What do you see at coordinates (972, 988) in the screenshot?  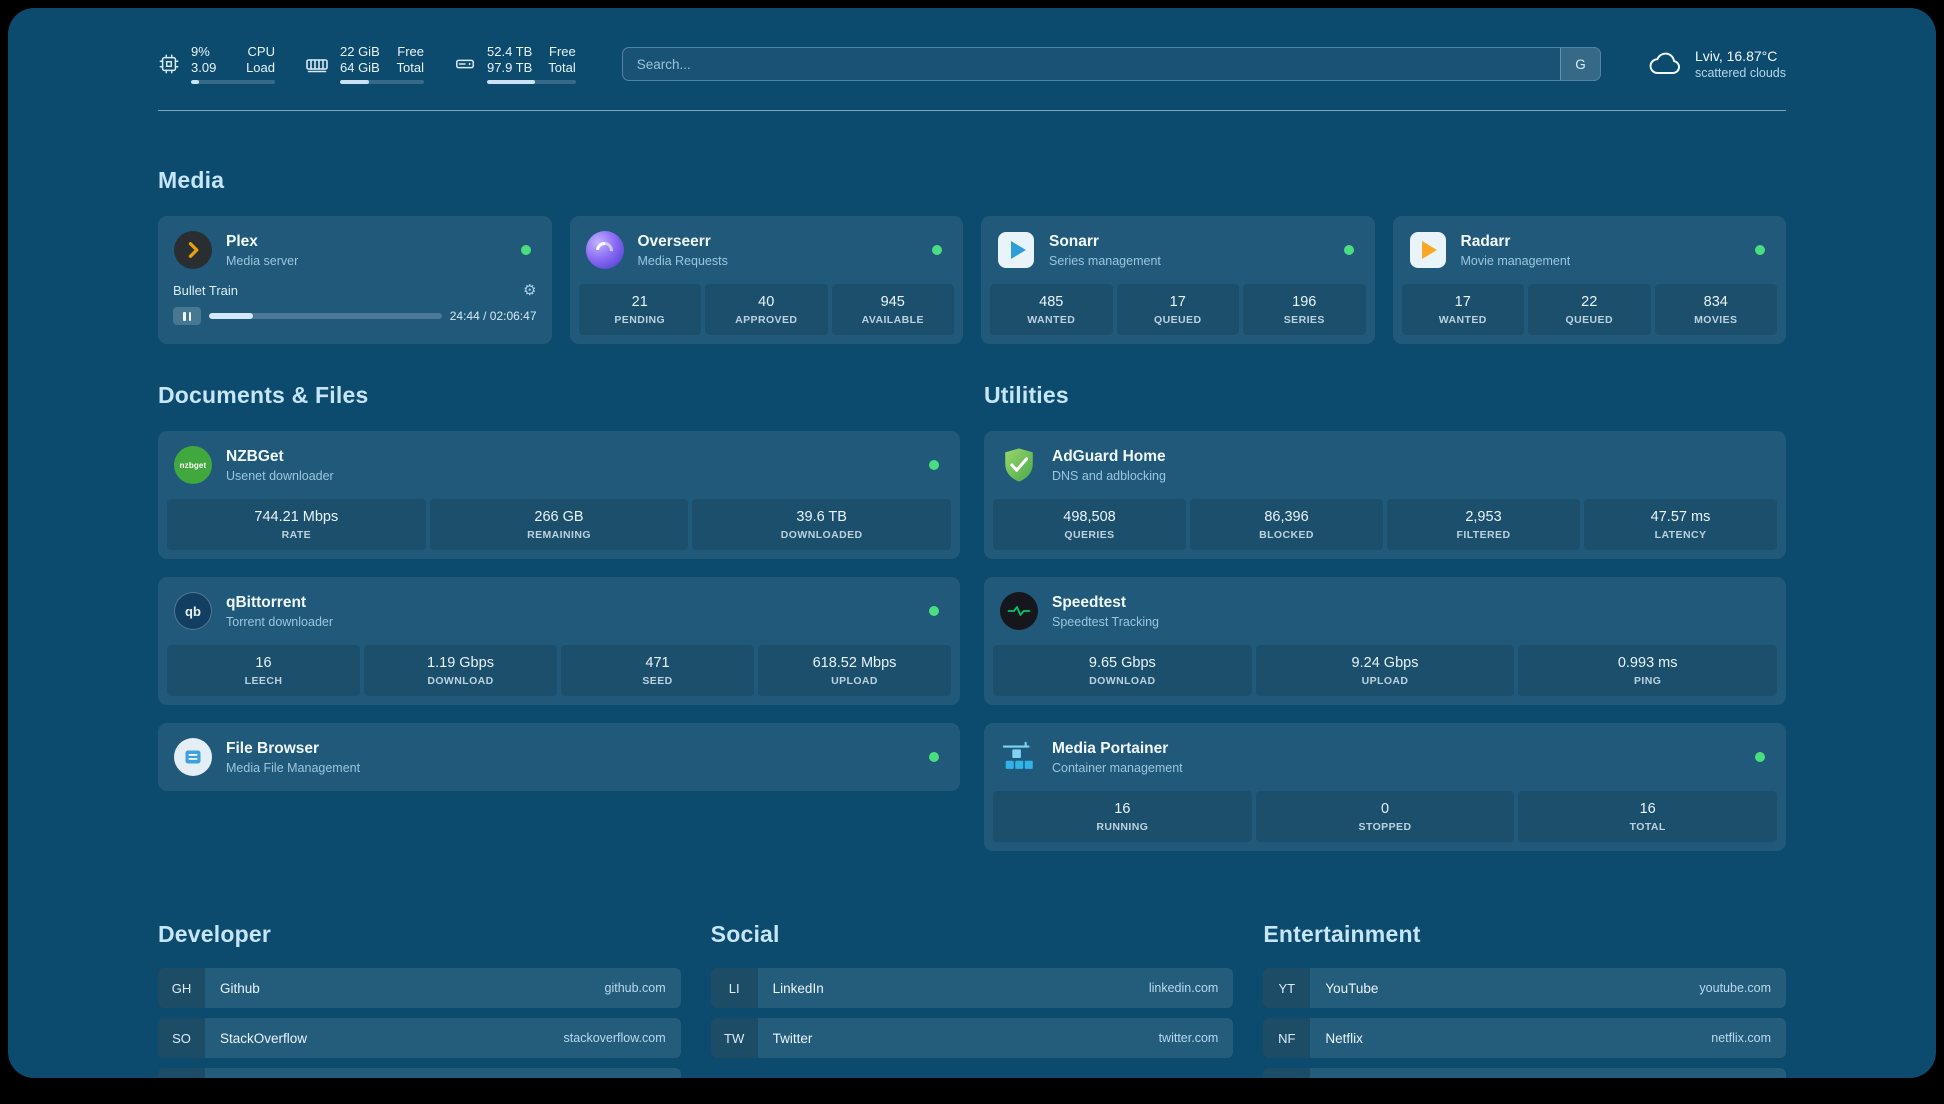 I see `bookmark-linkedin: LI LinkedIn linkedin.com` at bounding box center [972, 988].